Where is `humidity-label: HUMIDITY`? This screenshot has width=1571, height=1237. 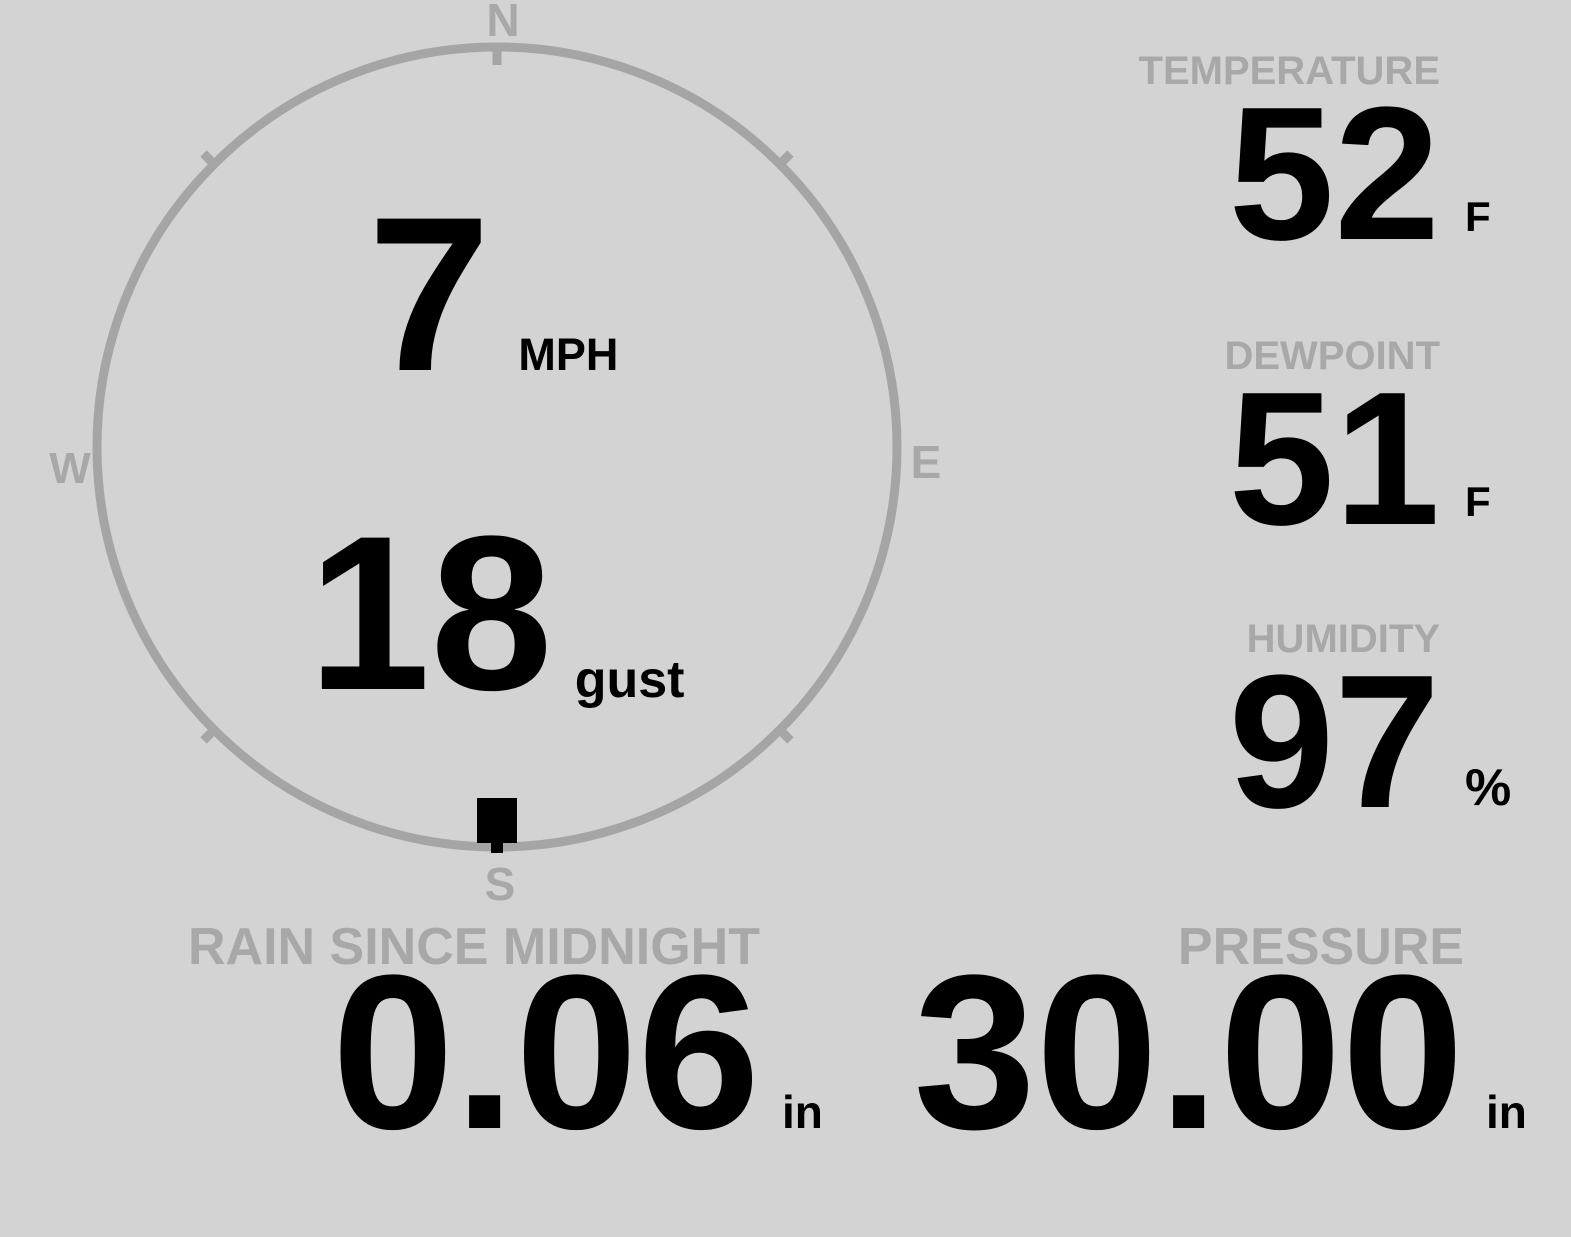 humidity-label: HUMIDITY is located at coordinates (1343, 639).